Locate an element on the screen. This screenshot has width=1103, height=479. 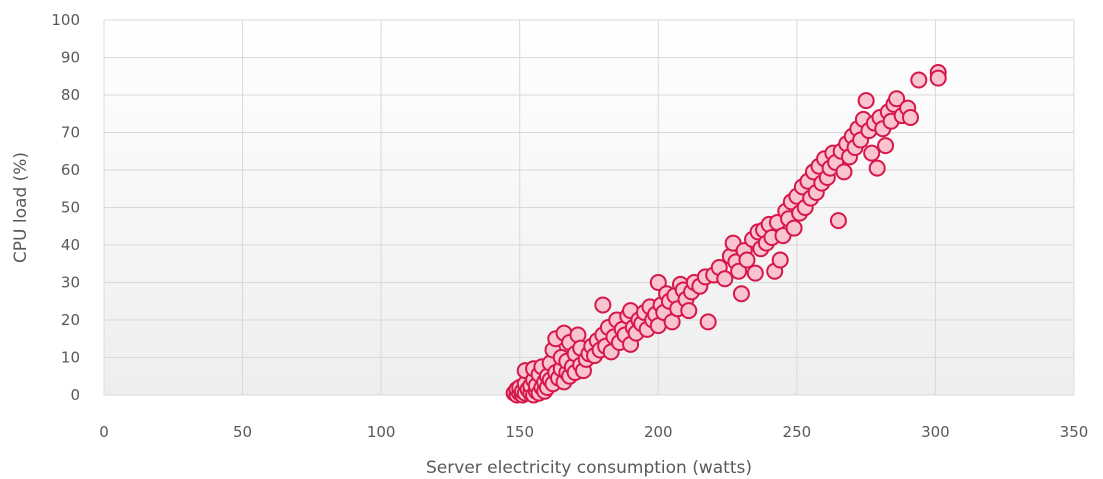
x-tick-label: 0 is located at coordinates (104, 432).